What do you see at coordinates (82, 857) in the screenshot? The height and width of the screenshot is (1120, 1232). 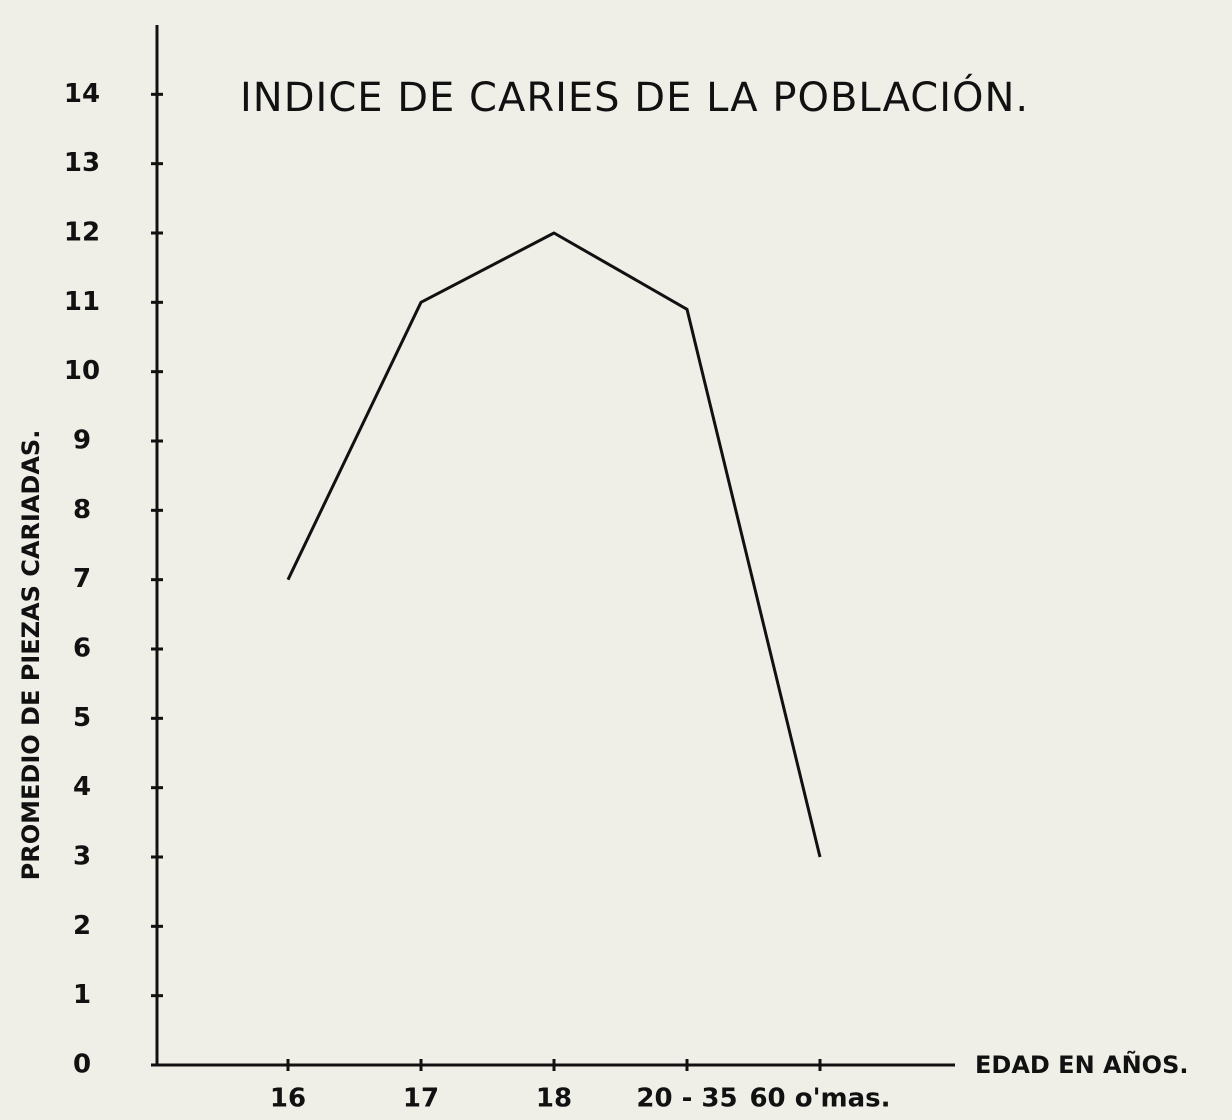 I see `y-tick-label: 3` at bounding box center [82, 857].